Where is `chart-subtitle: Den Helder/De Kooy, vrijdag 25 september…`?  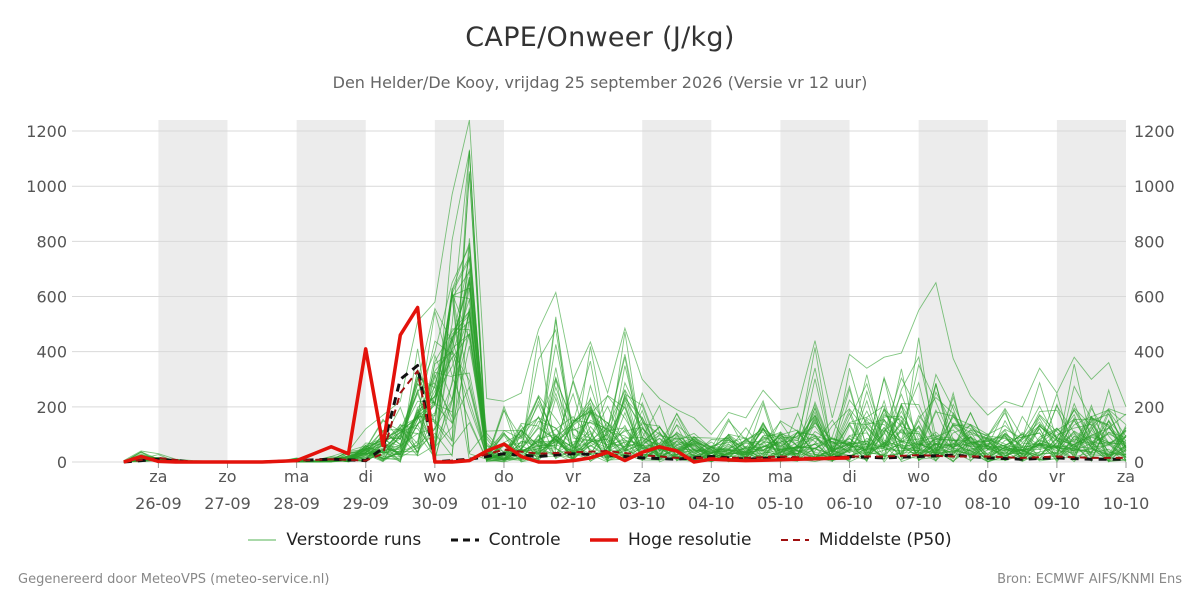
chart-subtitle: Den Helder/De Kooy, vrijdag 25 september… is located at coordinates (600, 82).